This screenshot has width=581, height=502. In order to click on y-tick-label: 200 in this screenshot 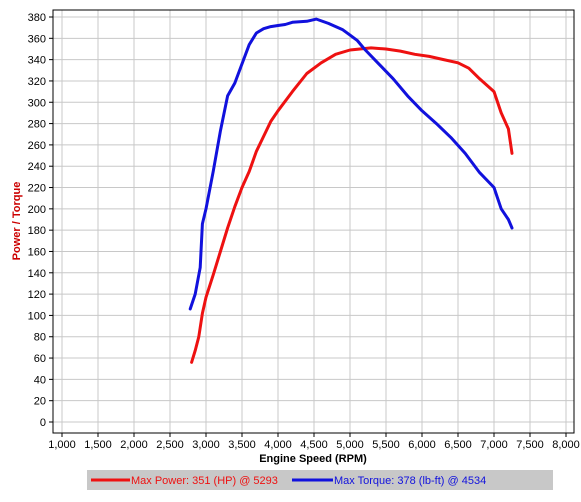, I will do `click(37, 210)`.